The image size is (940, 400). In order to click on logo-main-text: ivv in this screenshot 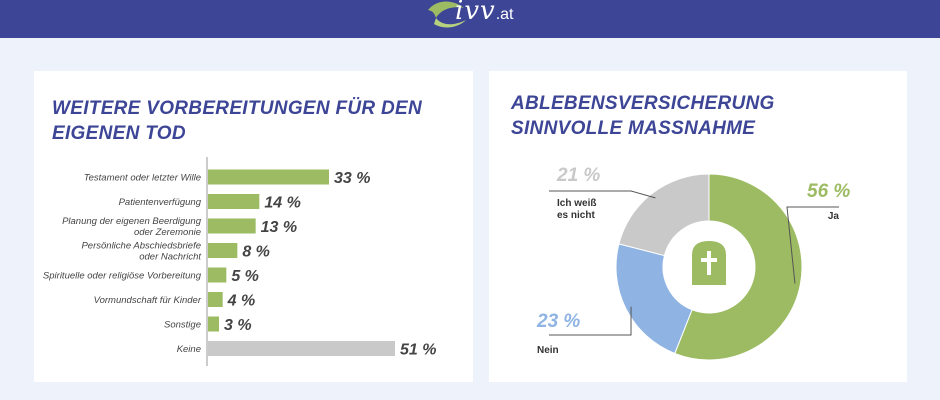, I will do `click(475, 13)`.